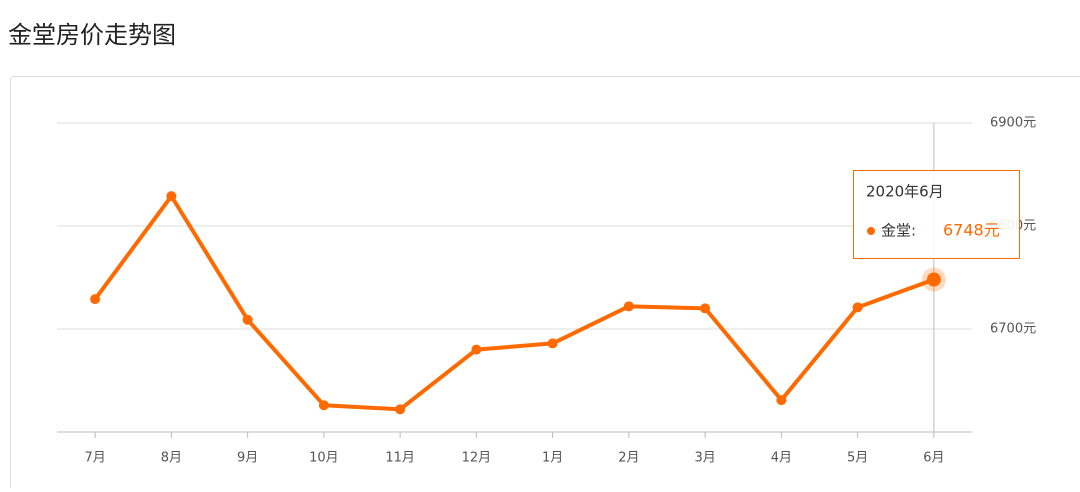 The height and width of the screenshot is (492, 1080). Describe the element at coordinates (324, 458) in the screenshot. I see `x-tick-label: 10月` at that location.